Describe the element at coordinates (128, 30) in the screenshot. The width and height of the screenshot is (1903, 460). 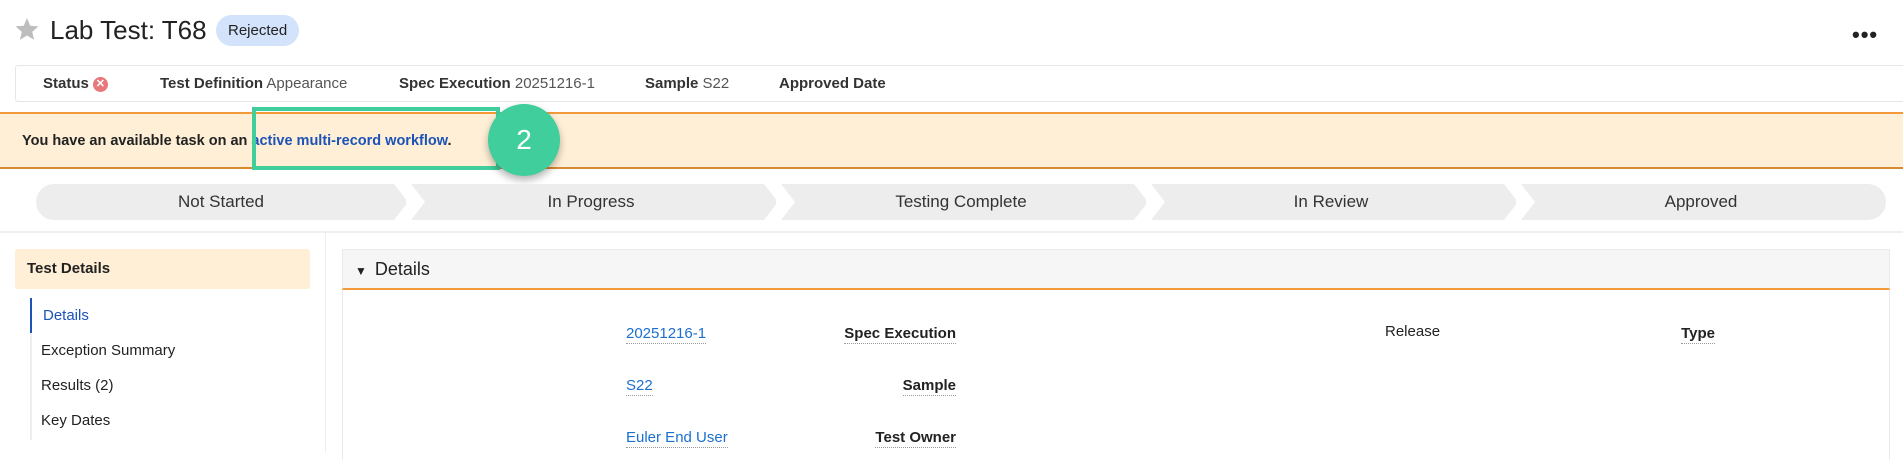
I see `page-title: Lab Test: T68` at that location.